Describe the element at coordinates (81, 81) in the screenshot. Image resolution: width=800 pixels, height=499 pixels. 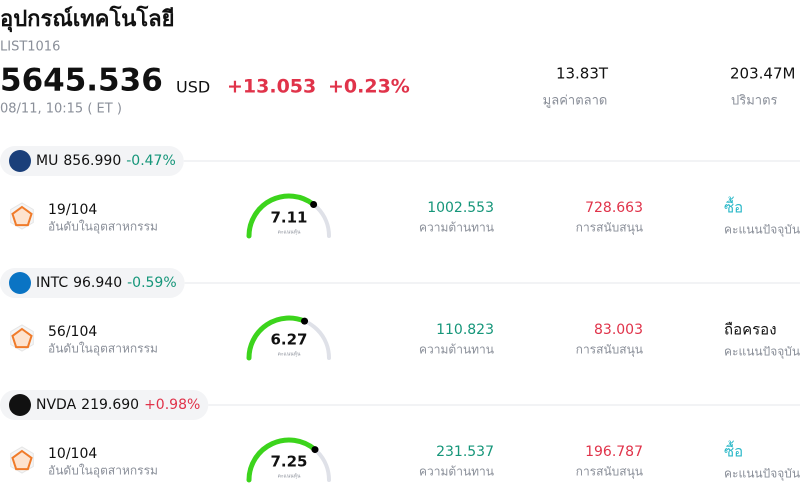
I see `price: 5645.536` at that location.